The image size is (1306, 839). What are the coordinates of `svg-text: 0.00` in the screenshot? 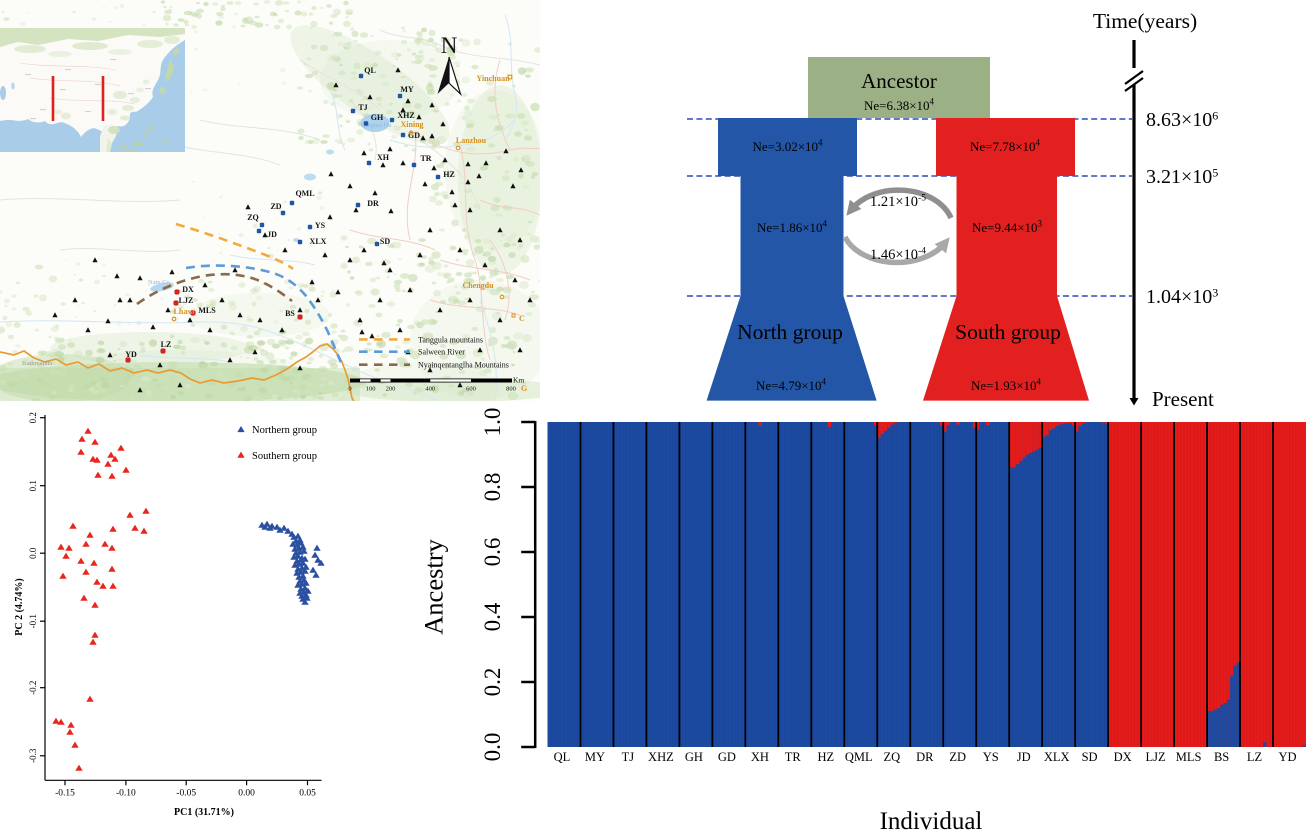 It's located at (246, 793).